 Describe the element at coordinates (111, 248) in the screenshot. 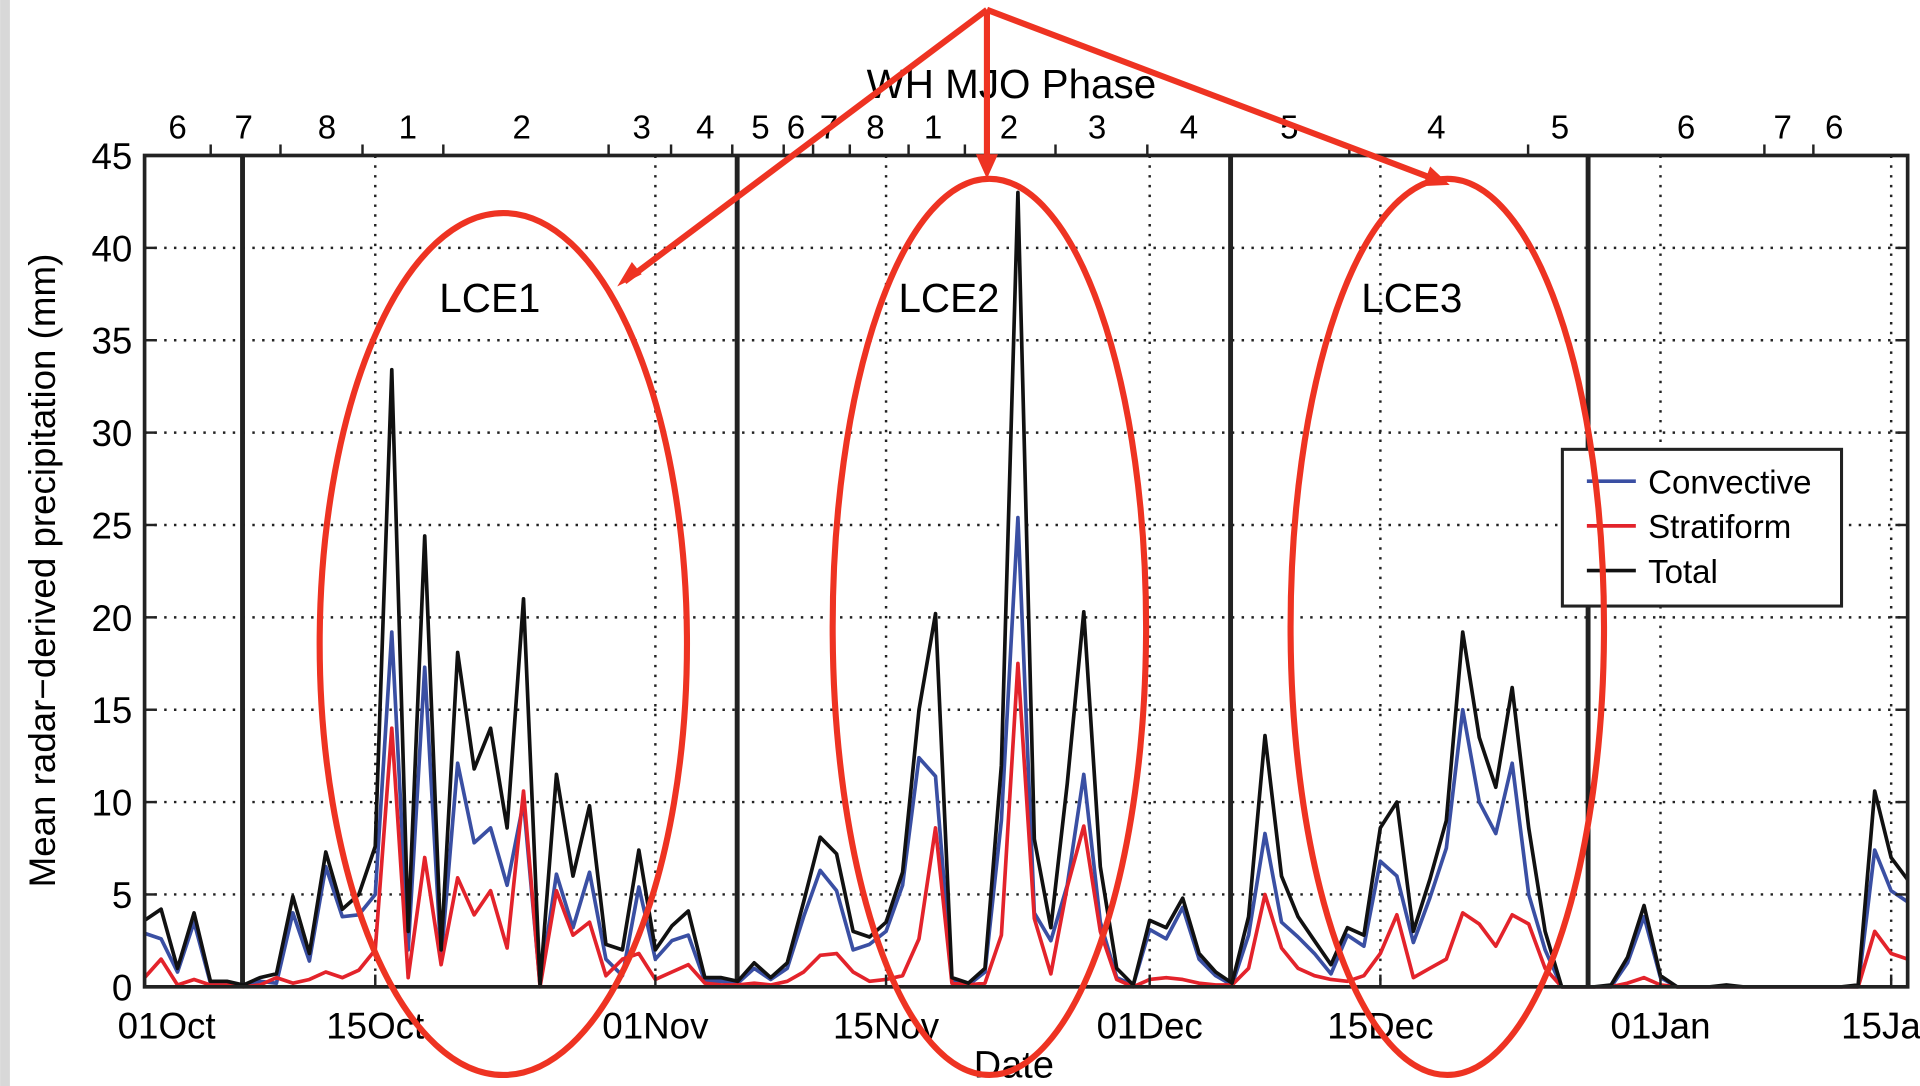

I see `y-tick-label: 40` at that location.